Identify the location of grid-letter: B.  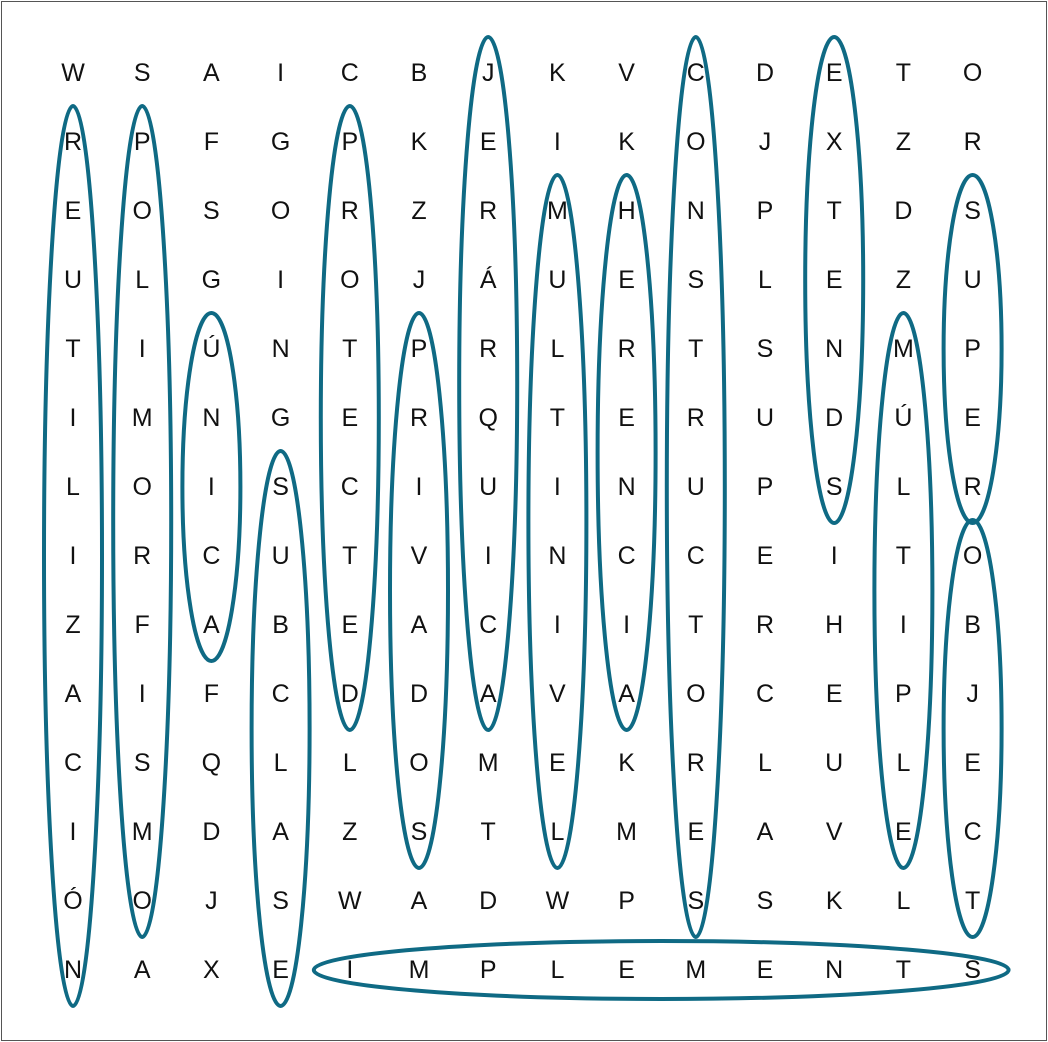
(972, 625).